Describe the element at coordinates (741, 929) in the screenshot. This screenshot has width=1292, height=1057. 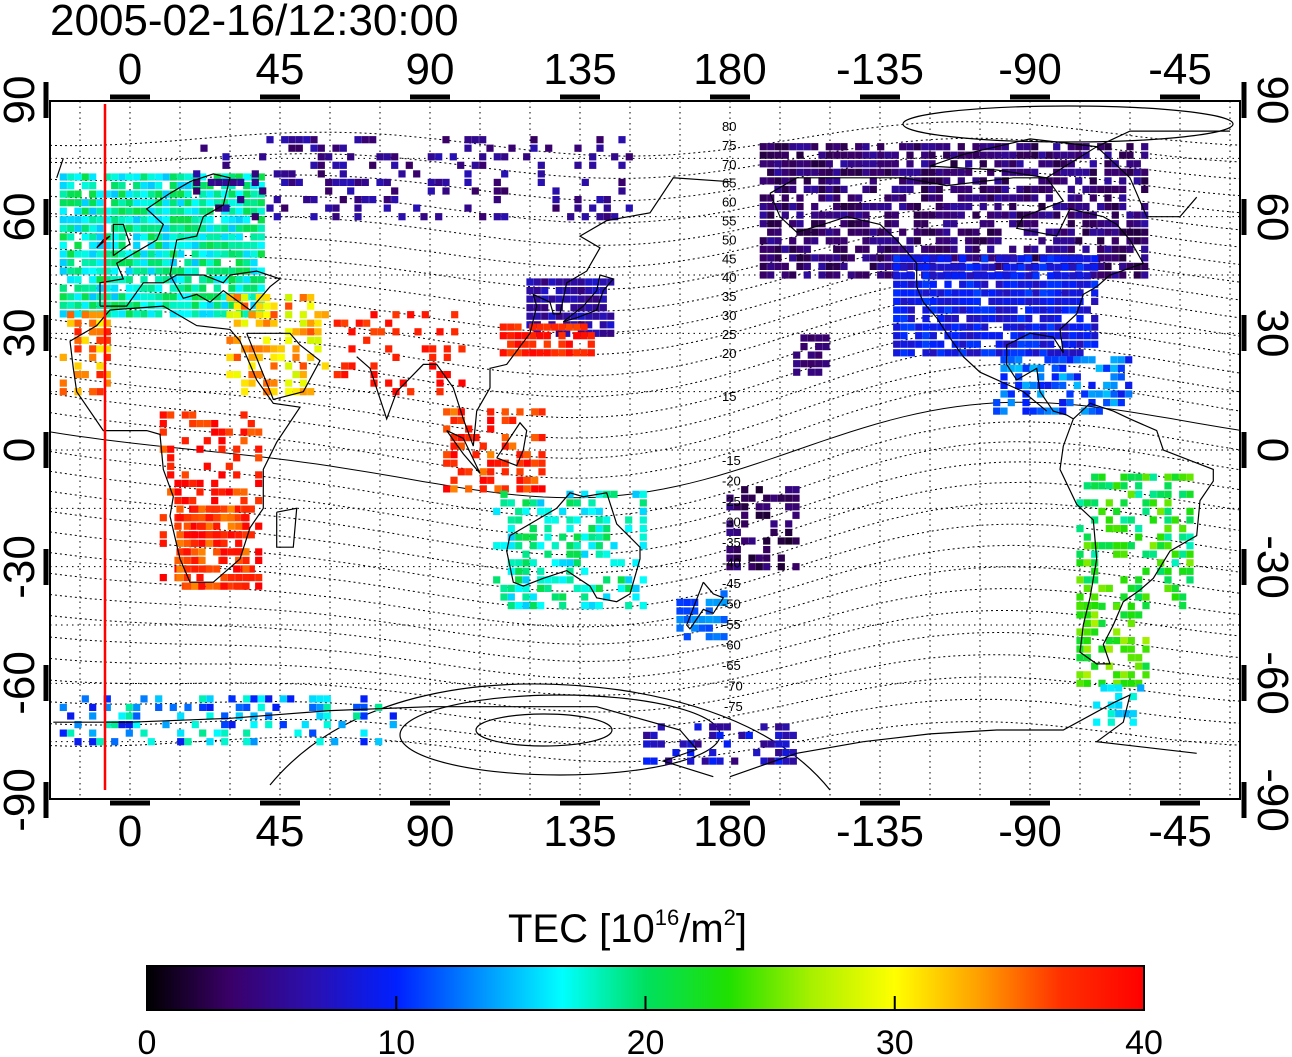
I see `colorbar-title-suffix: ]` at that location.